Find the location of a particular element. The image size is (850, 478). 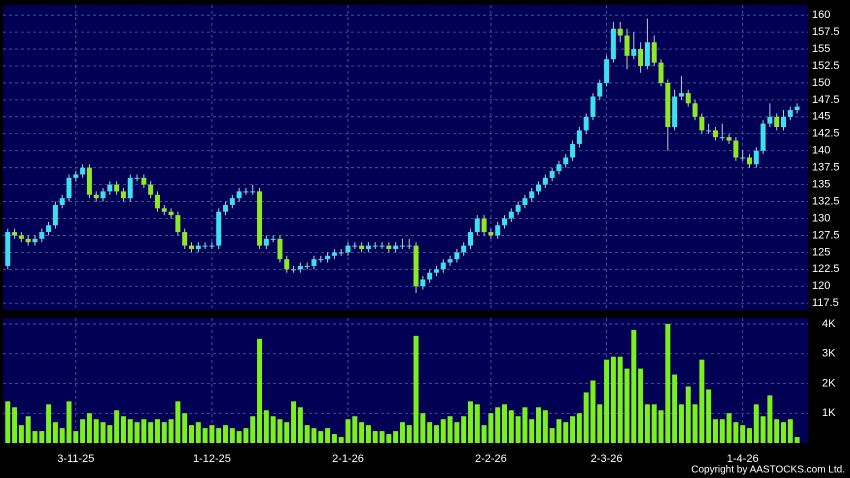

y-tick-label: 160 is located at coordinates (821, 15).